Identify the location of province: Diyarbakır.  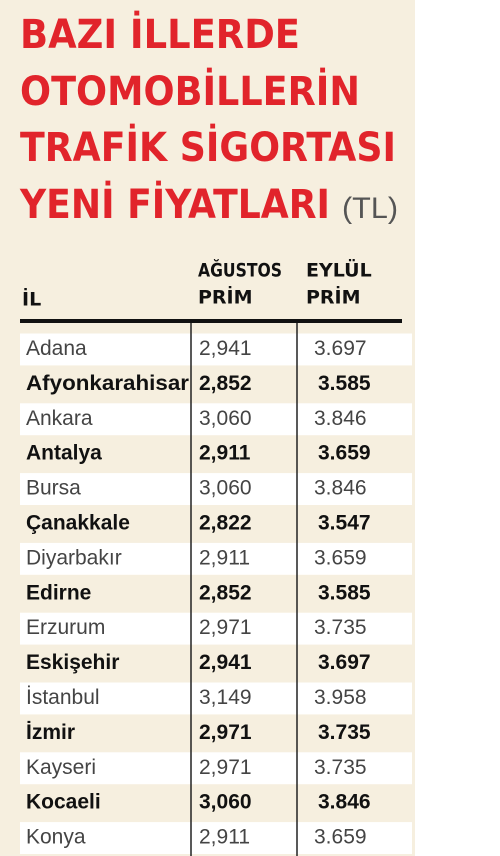
(74, 557).